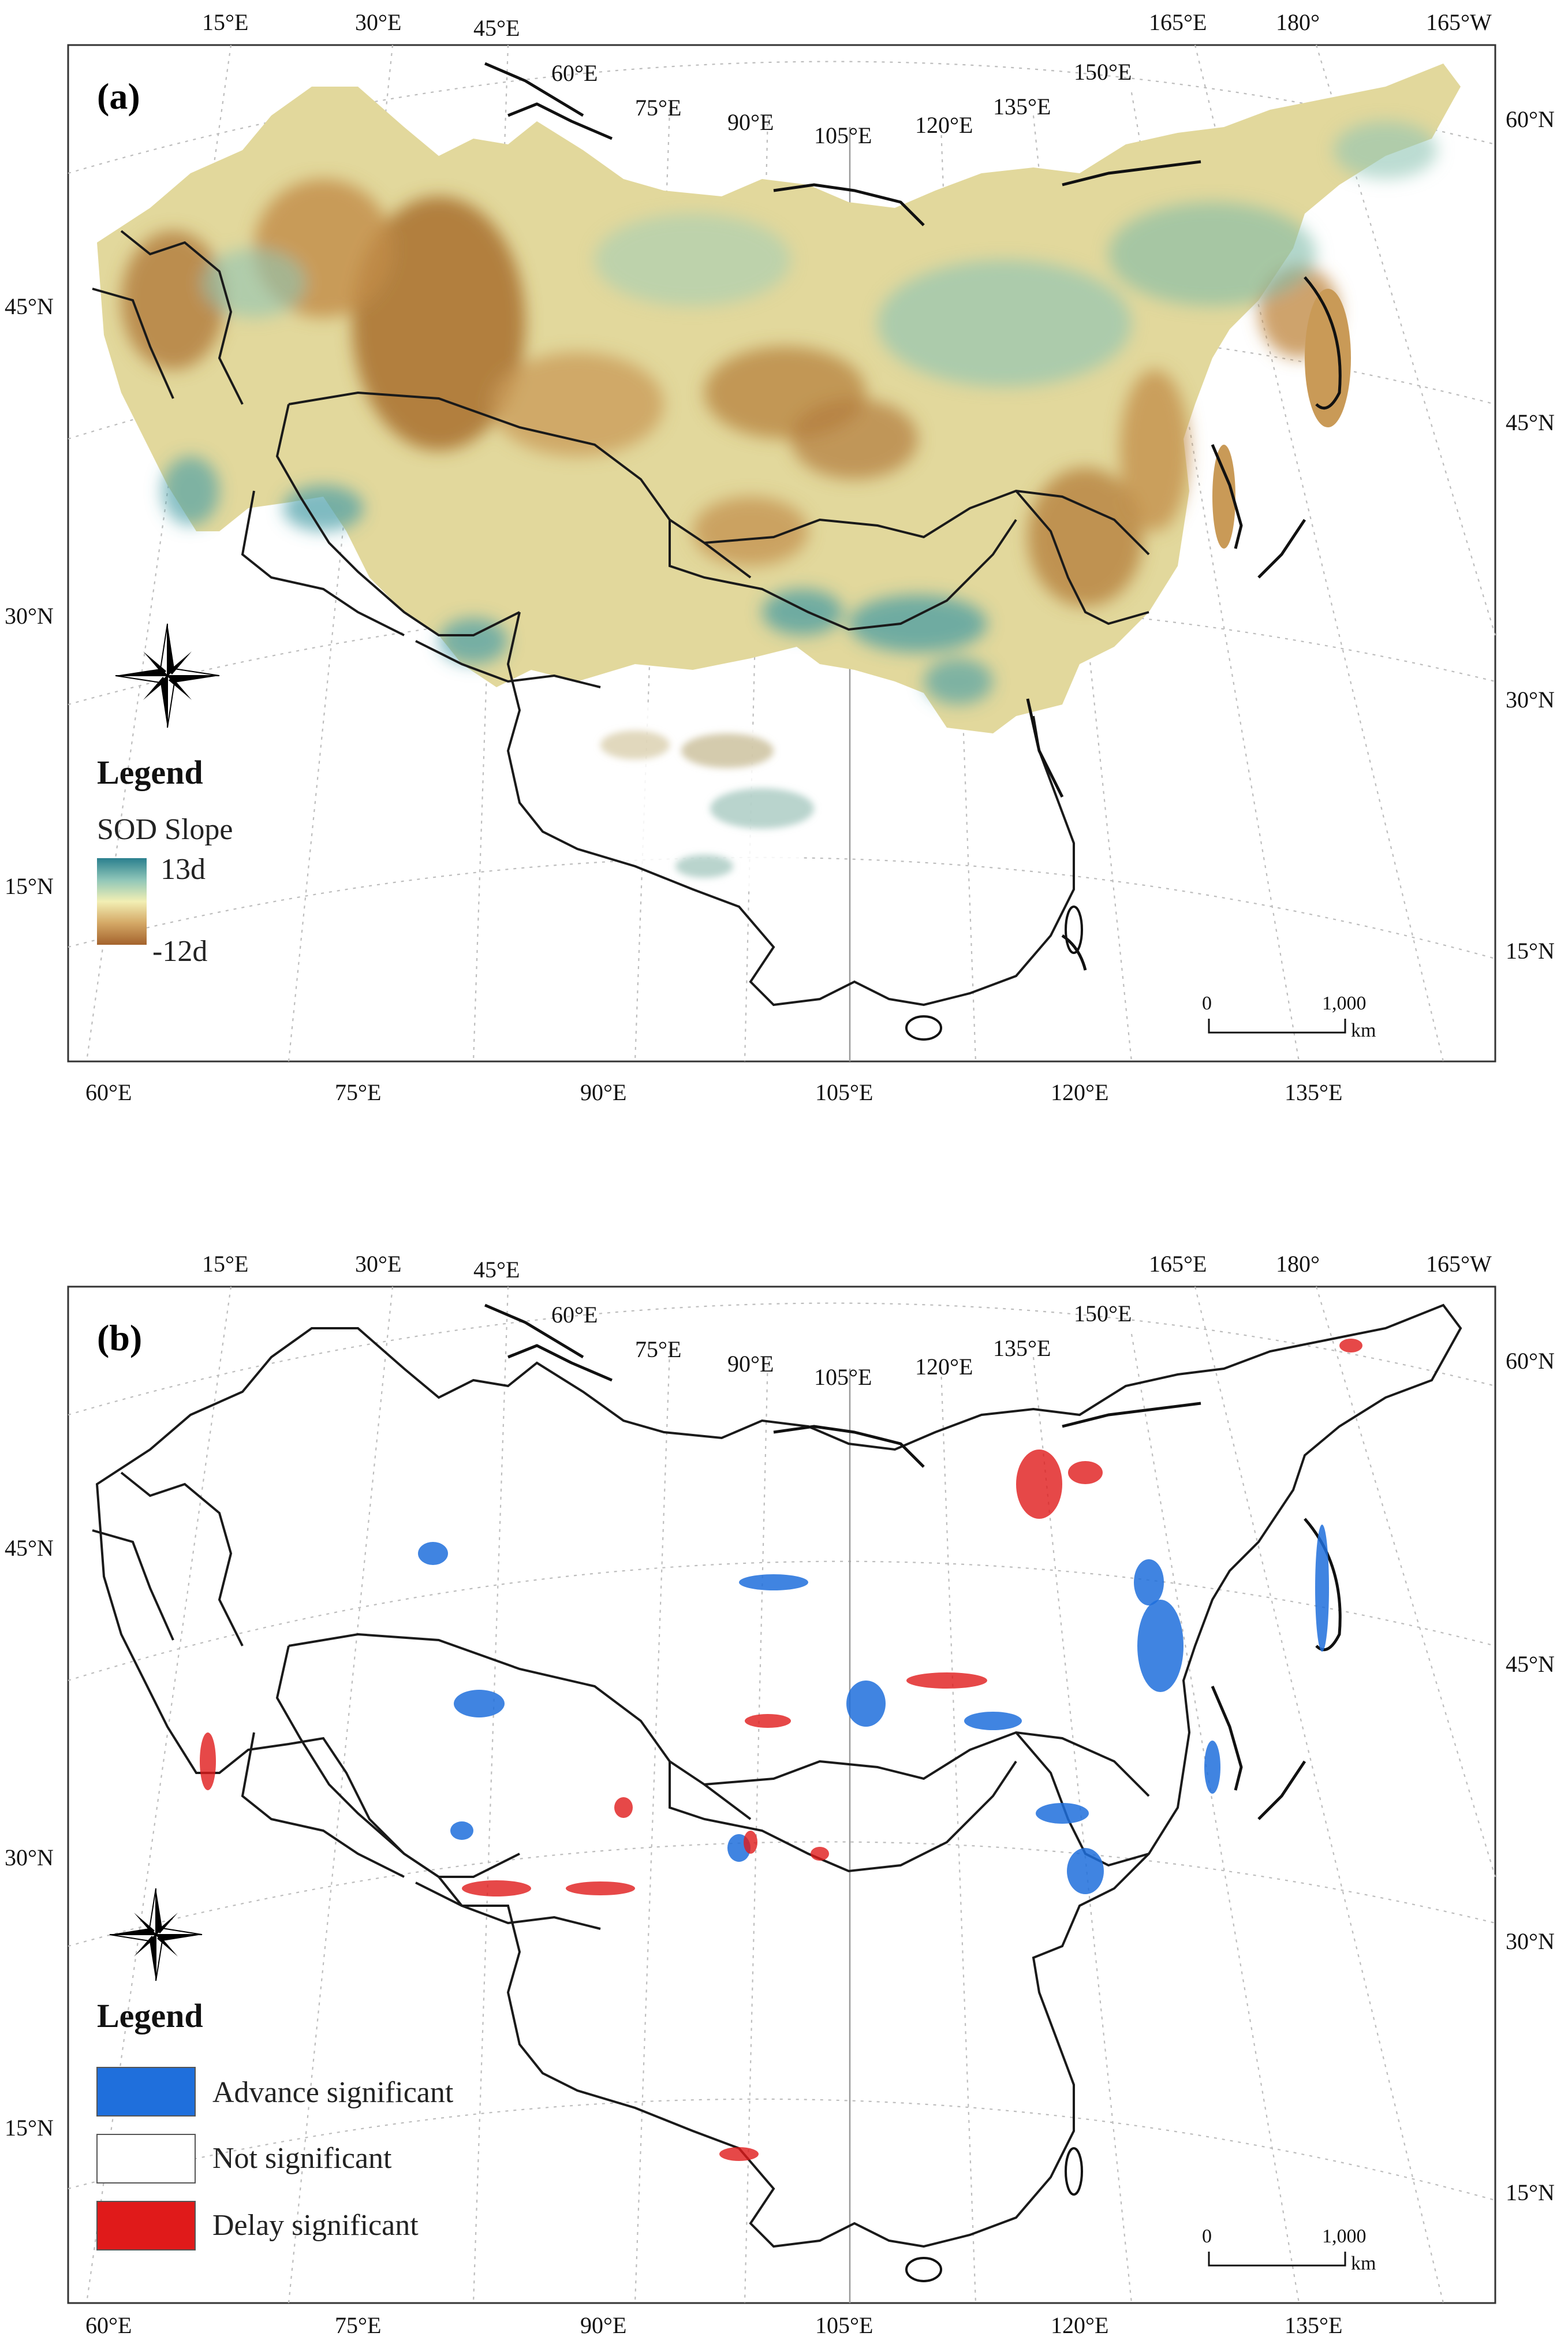 This screenshot has height=2340, width=1568. I want to click on sakhalin-raster, so click(1223, 497).